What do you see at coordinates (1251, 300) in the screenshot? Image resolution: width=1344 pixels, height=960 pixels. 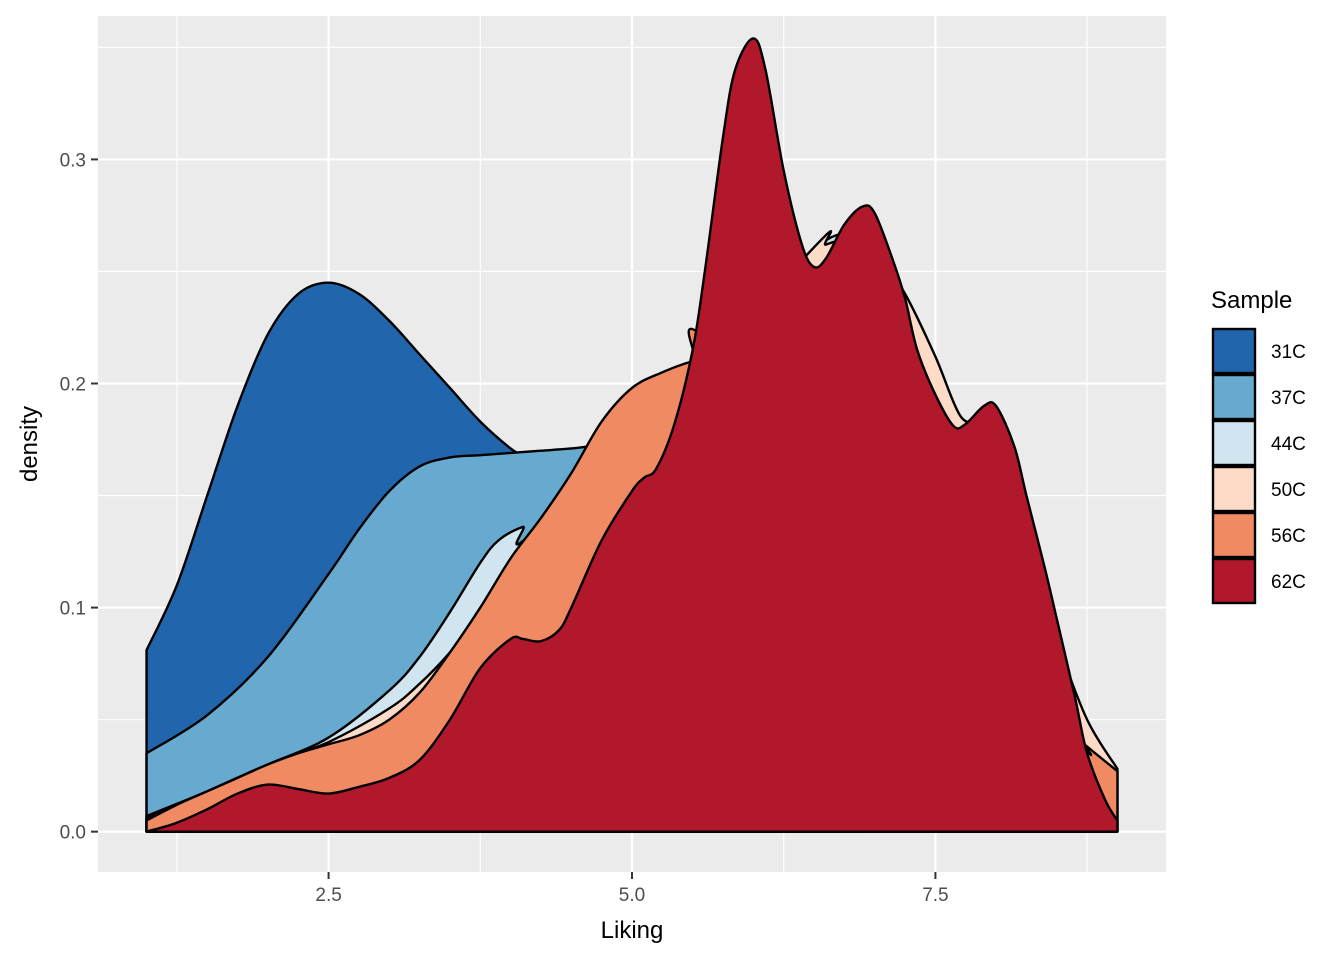 I see `legend-title: Sample` at bounding box center [1251, 300].